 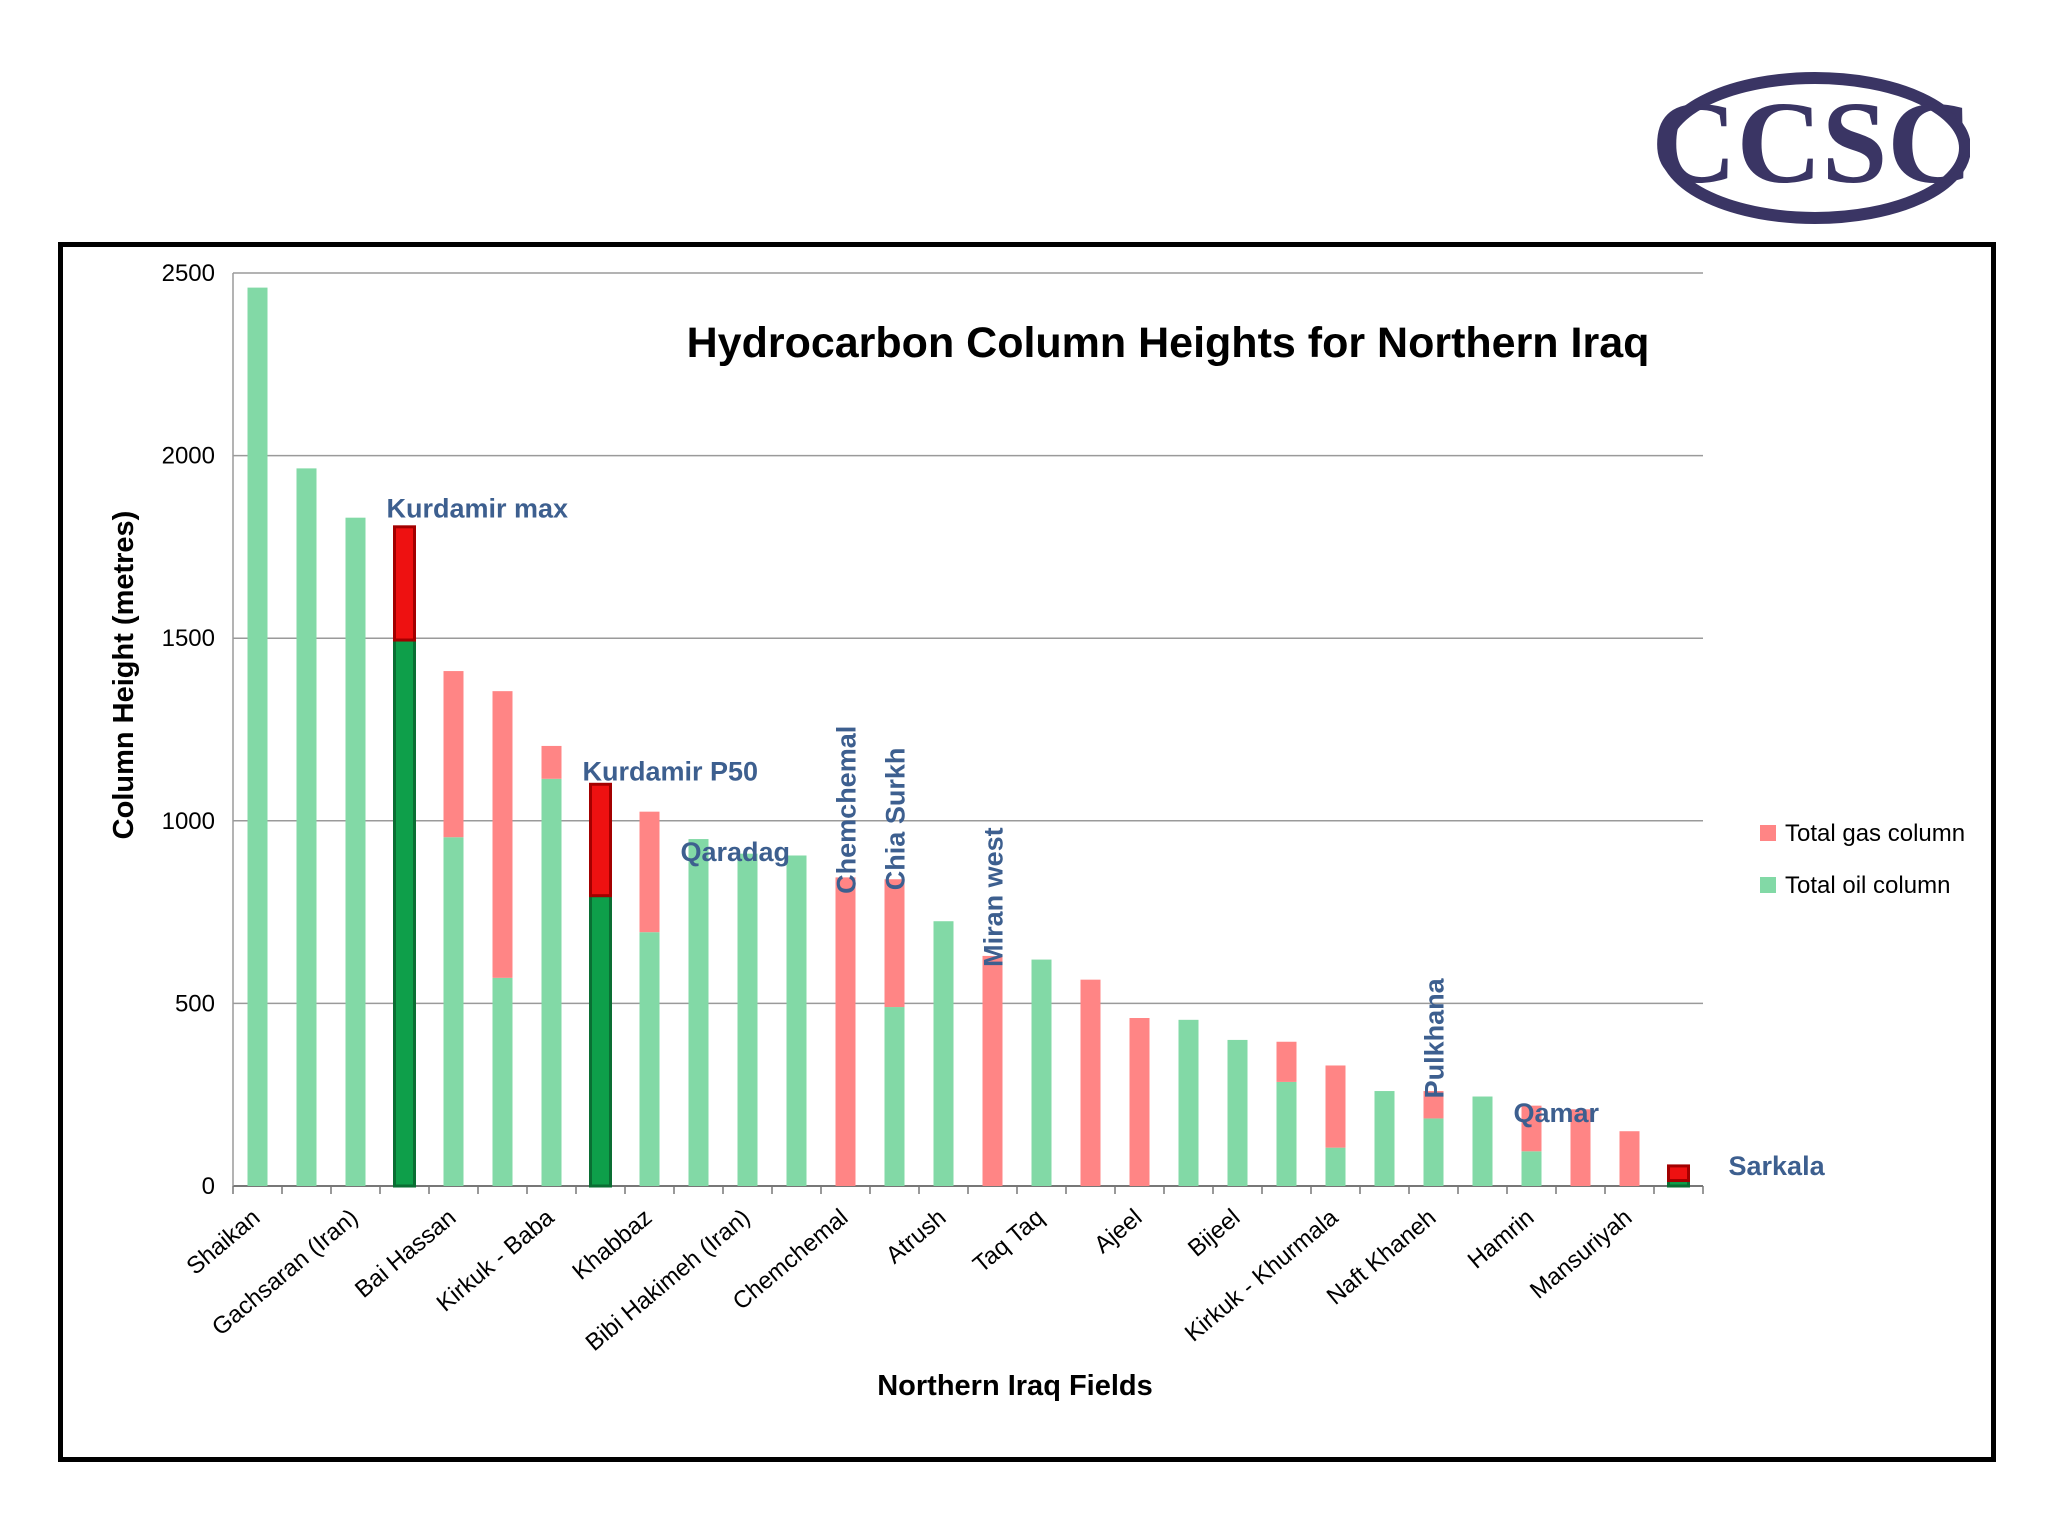 I want to click on annotation-label: Chia Surkh, so click(x=896, y=819).